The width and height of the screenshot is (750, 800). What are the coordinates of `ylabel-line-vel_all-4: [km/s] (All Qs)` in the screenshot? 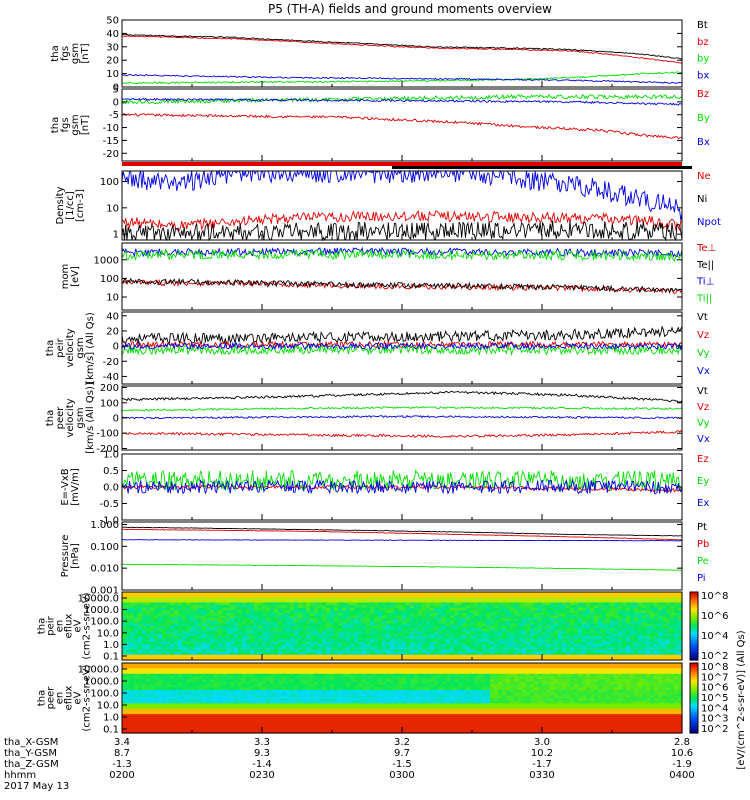 It's located at (90, 348).